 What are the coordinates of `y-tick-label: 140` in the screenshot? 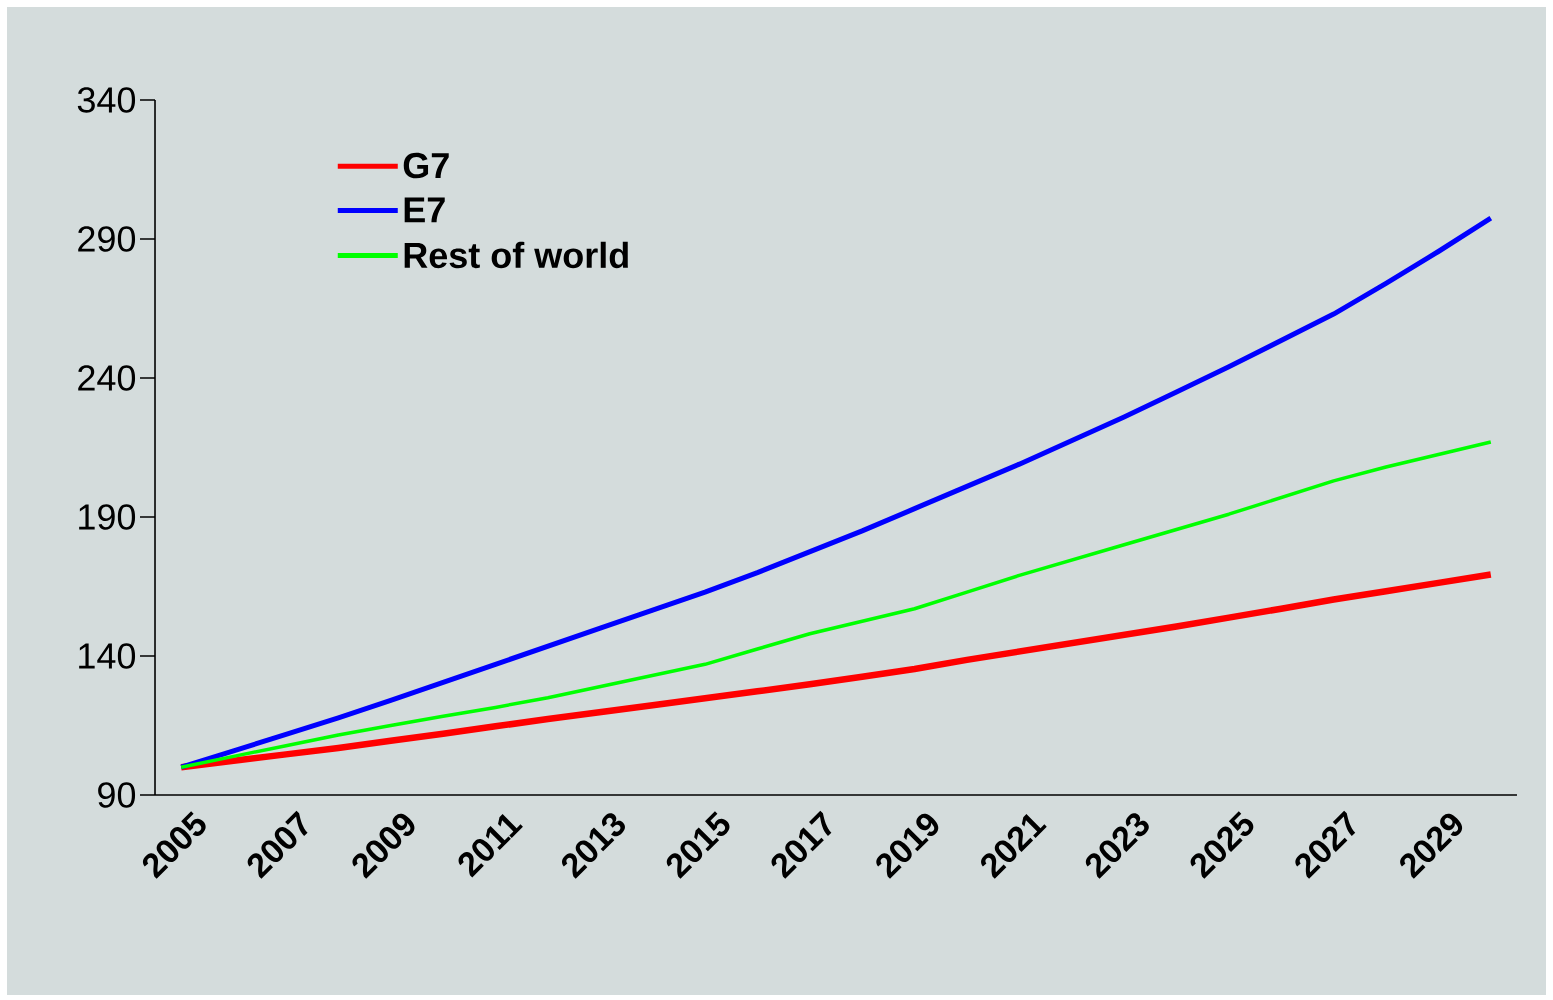 It's located at (107, 656).